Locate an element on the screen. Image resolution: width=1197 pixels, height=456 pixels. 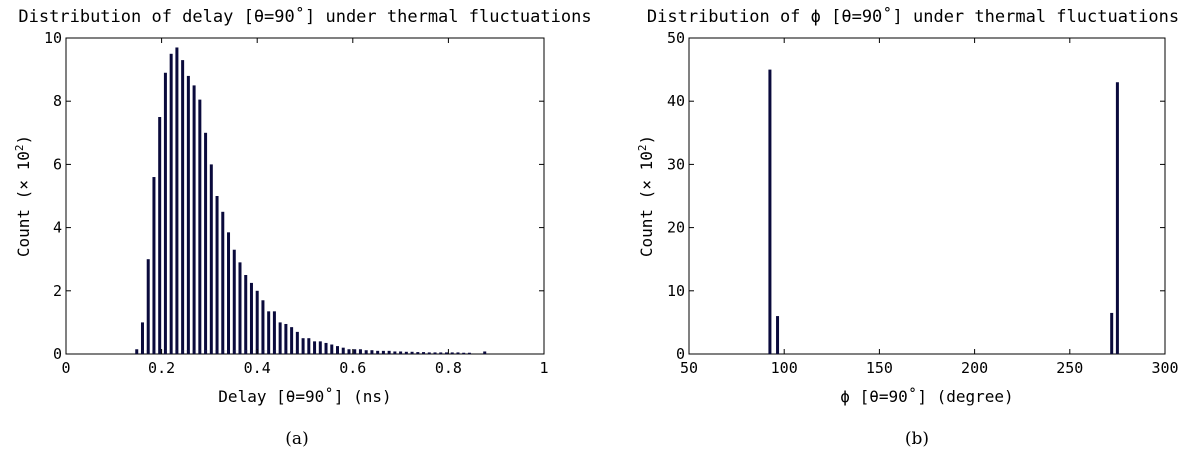
chart-a-y-tick-label: 8 is located at coordinates (57, 101).